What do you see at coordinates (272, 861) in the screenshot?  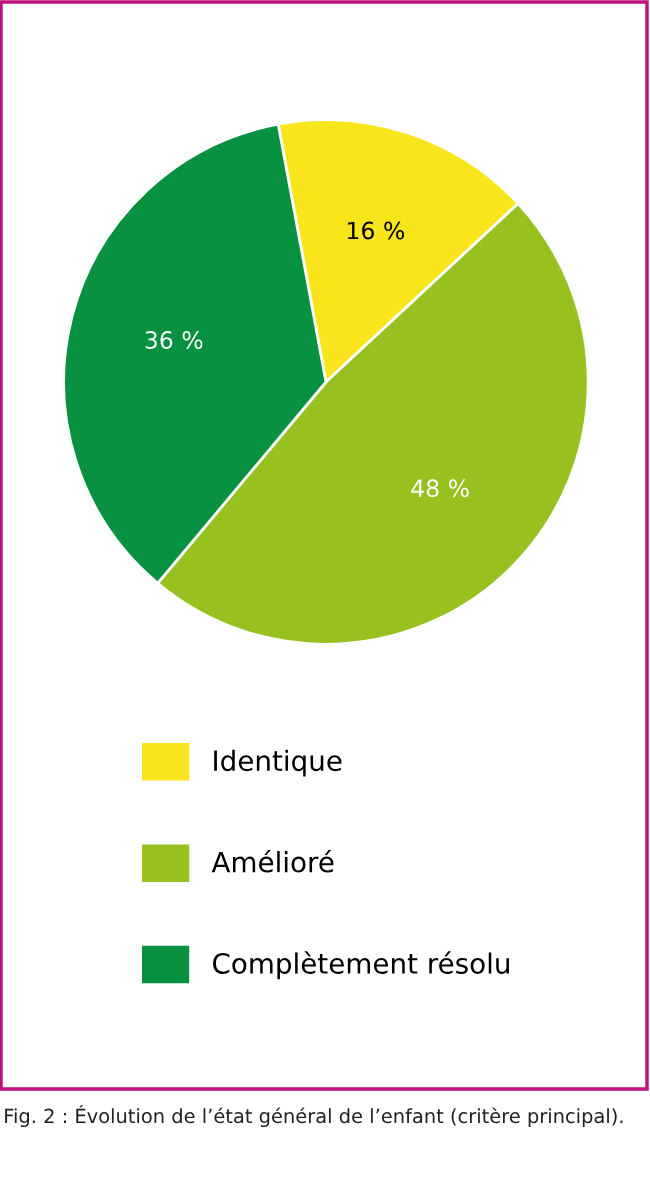 I see `legend-label: Amélioré` at bounding box center [272, 861].